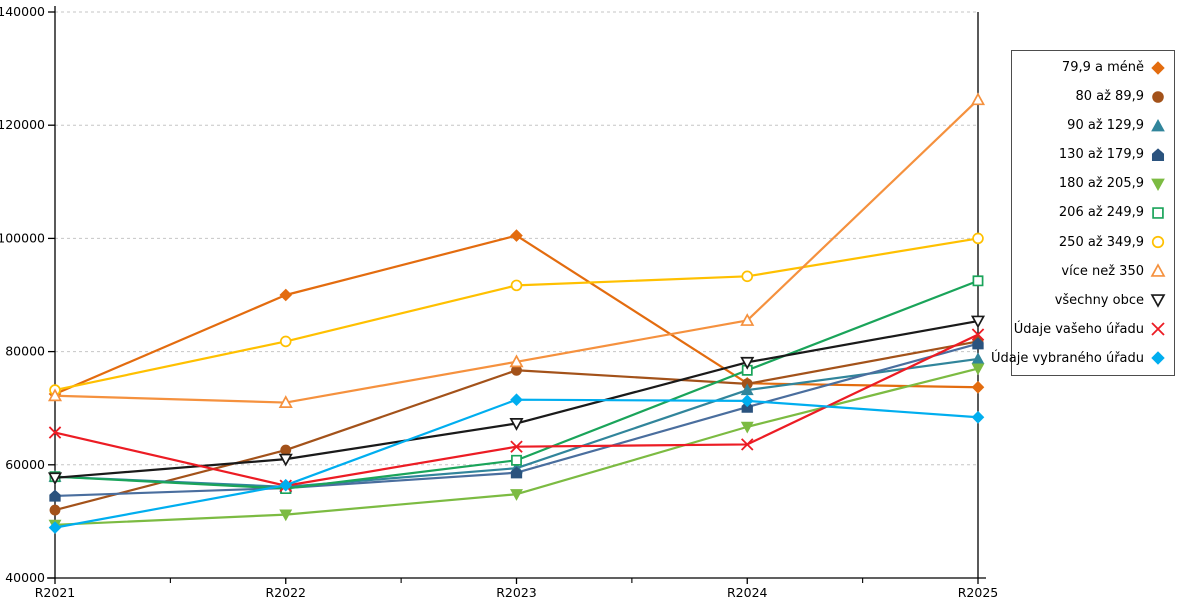 The image size is (1200, 600). I want to click on legend-item: 130 až 179,9, so click(1113, 155).